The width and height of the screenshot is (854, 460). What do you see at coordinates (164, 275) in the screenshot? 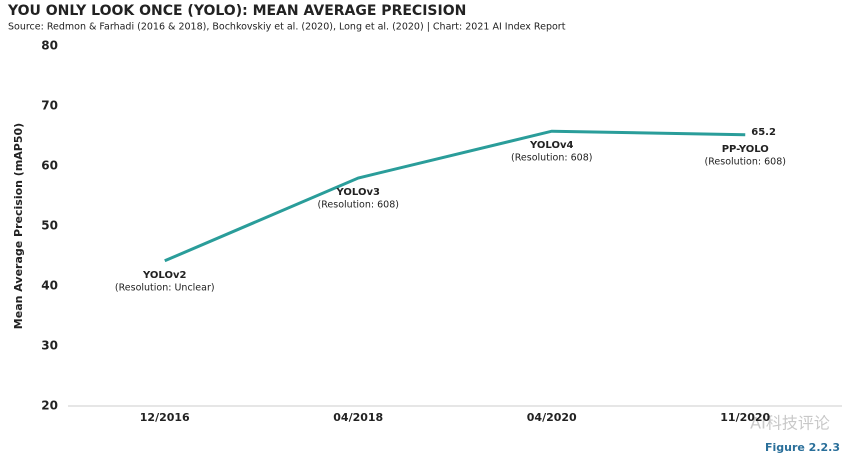
I see `annotation-name: YOLOv2` at bounding box center [164, 275].